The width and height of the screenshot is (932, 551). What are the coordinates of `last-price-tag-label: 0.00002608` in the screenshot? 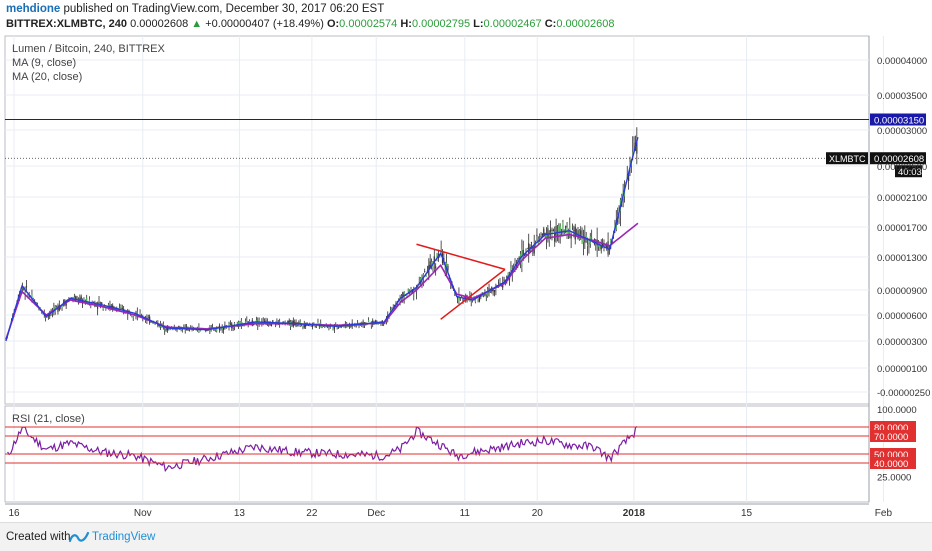 It's located at (899, 159).